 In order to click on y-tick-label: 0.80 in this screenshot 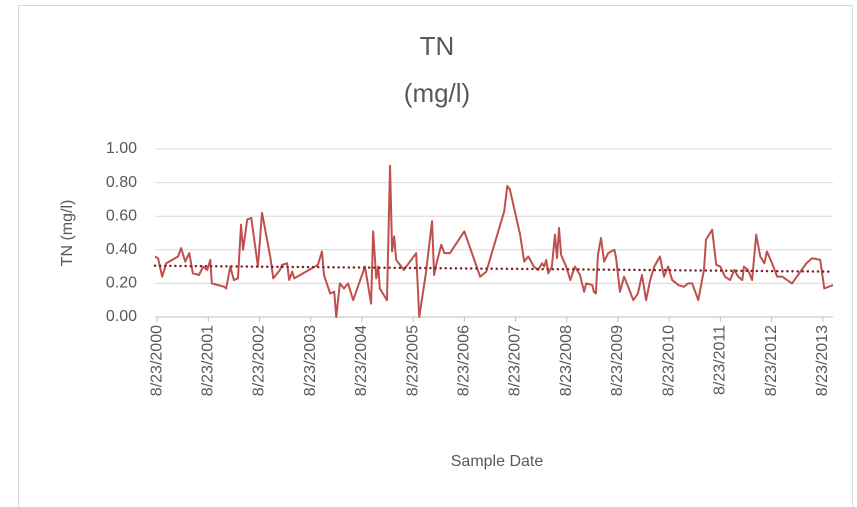, I will do `click(121, 182)`.